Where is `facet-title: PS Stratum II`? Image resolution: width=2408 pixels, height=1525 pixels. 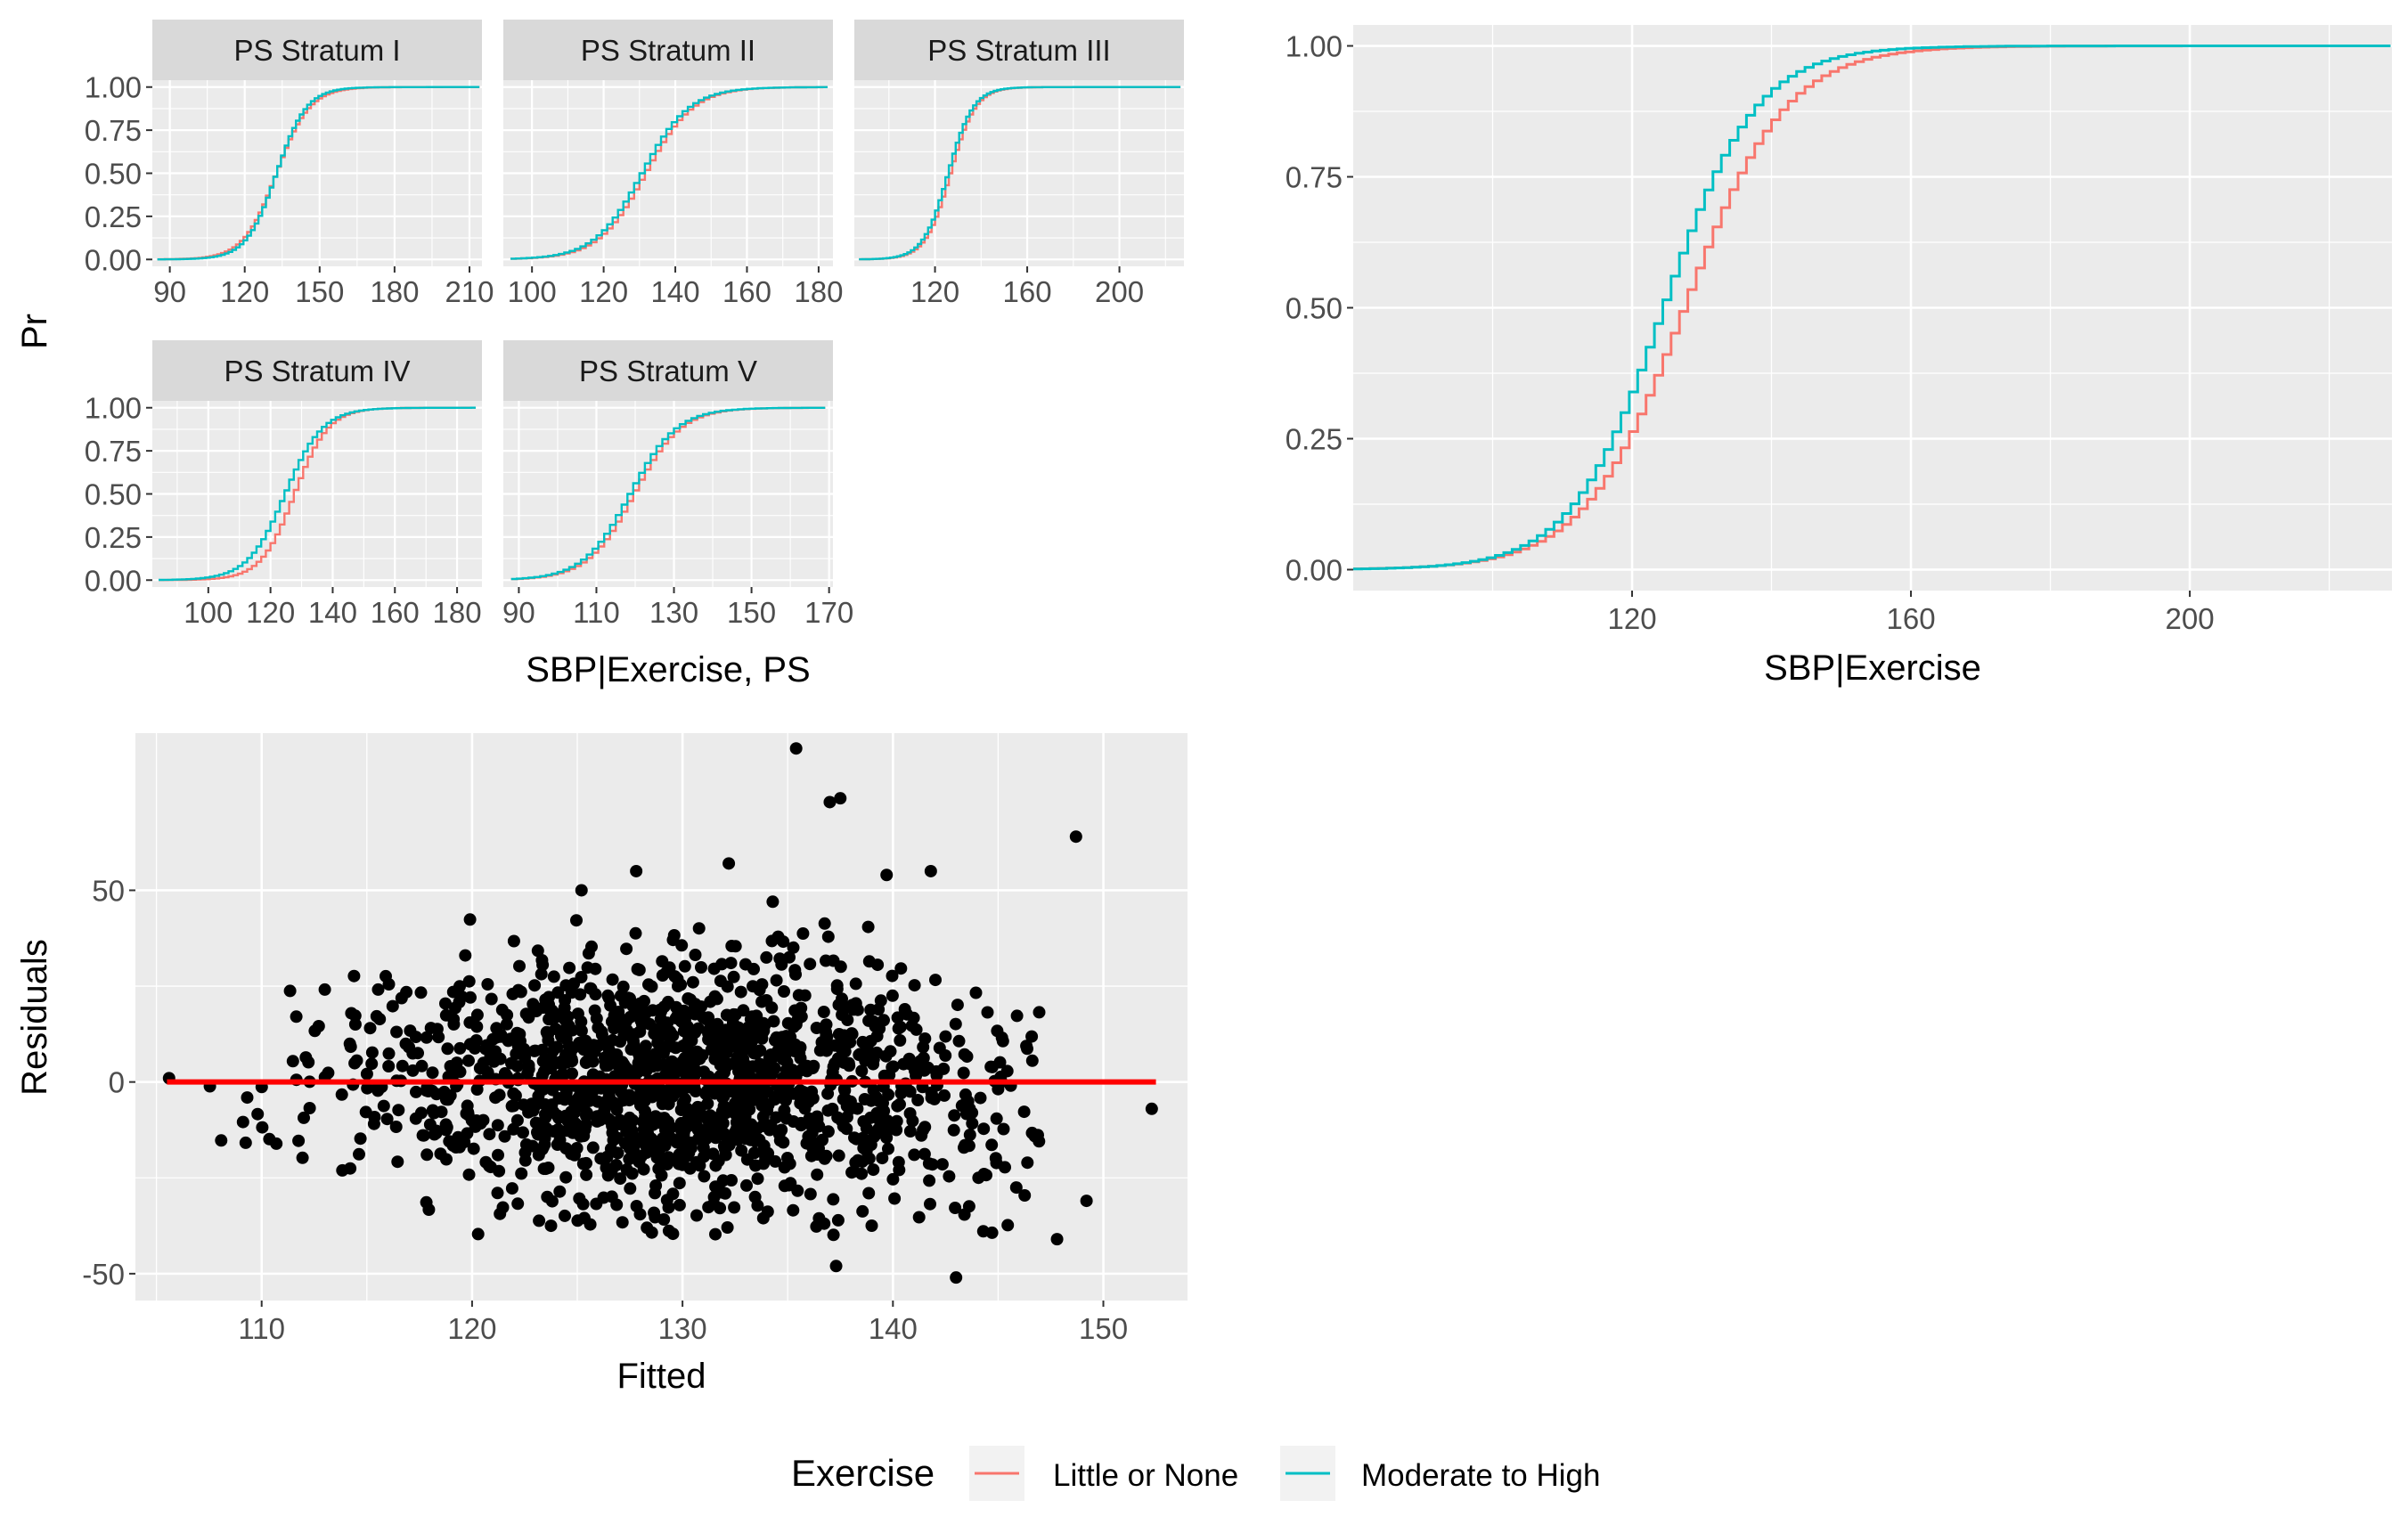 facet-title: PS Stratum II is located at coordinates (668, 50).